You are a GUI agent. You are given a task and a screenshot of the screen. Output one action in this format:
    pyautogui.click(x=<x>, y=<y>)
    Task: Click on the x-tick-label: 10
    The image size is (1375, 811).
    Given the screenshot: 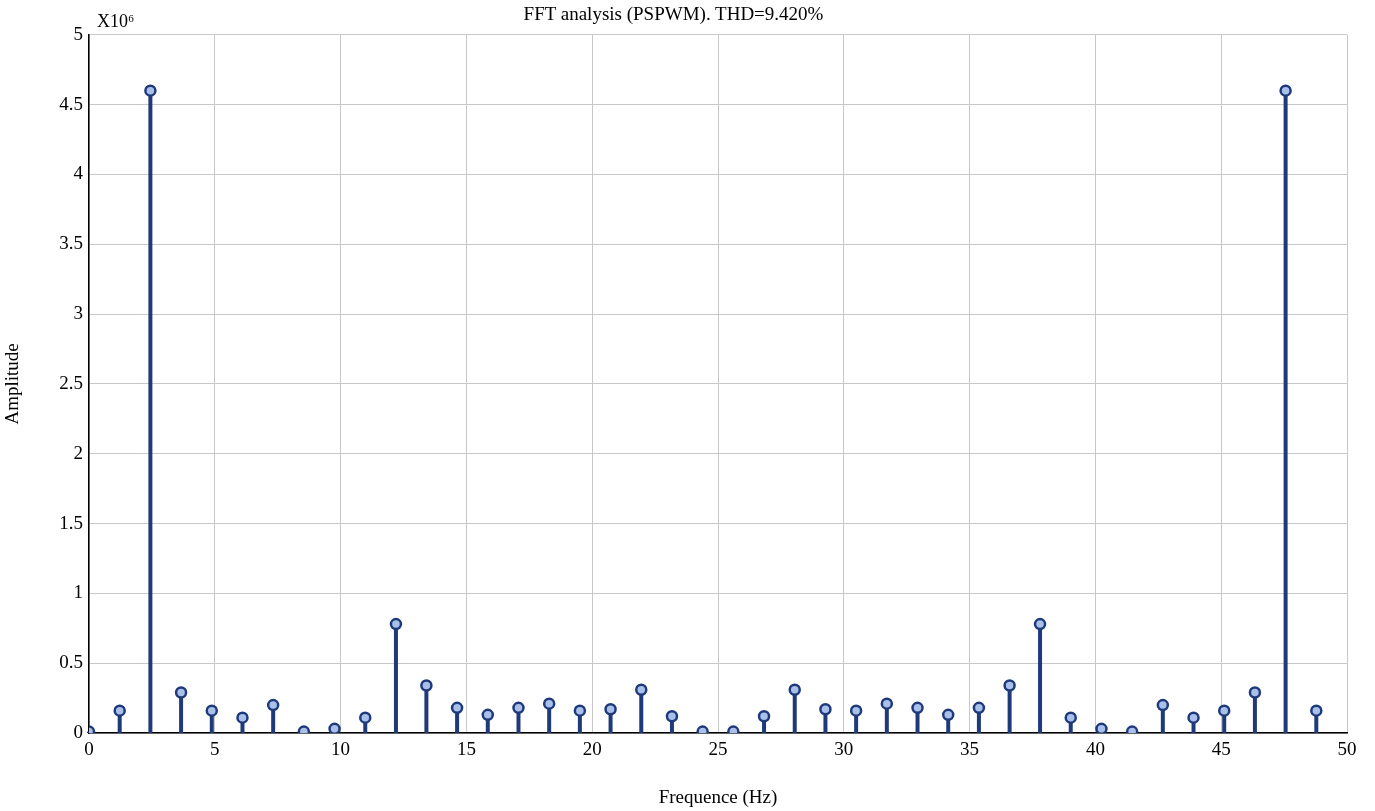 What is the action you would take?
    pyautogui.click(x=341, y=749)
    